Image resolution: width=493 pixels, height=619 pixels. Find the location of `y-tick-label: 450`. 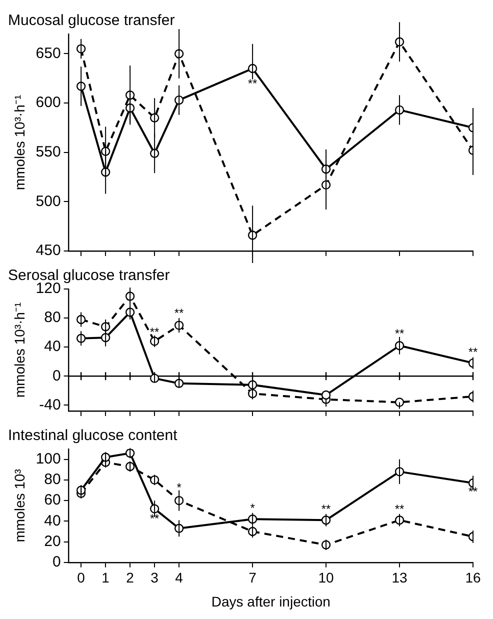

y-tick-label: 450 is located at coordinates (48, 251).